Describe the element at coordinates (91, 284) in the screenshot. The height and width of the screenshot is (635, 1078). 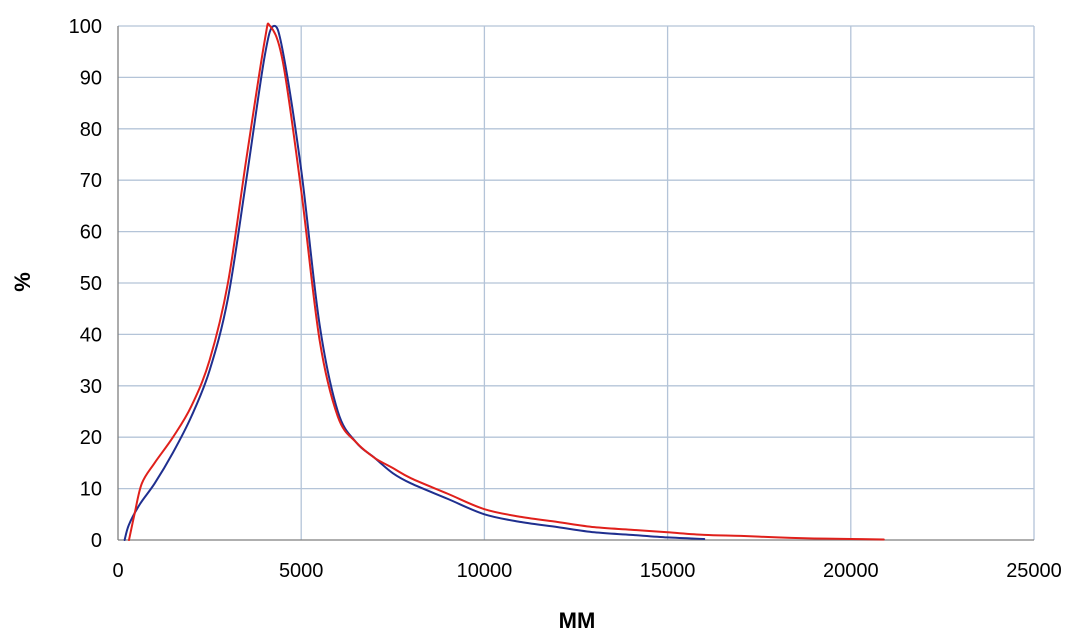
I see `y-tick-label: 50` at that location.